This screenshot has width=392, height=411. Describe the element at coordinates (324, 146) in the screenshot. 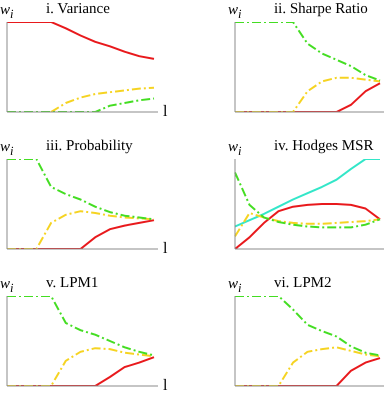

I see `chart-title: iv. Hodges MSR` at that location.